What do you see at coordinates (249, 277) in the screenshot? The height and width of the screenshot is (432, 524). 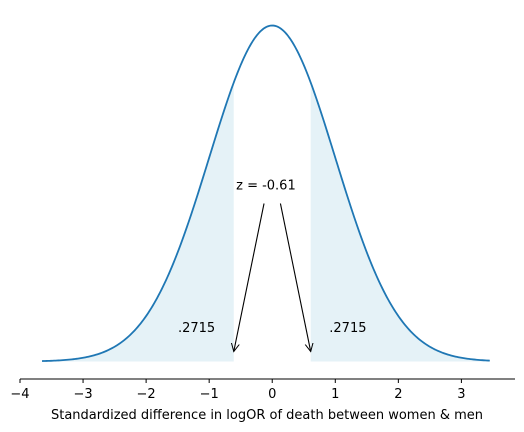 I see `annotation-arrow-left` at bounding box center [249, 277].